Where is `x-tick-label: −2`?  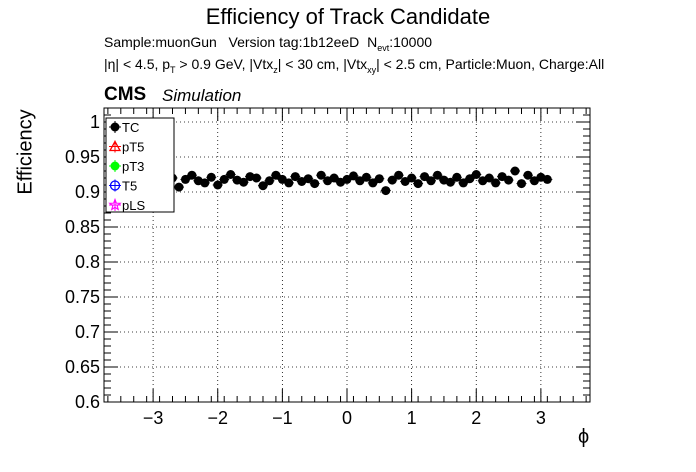 x-tick-label: −2 is located at coordinates (217, 418).